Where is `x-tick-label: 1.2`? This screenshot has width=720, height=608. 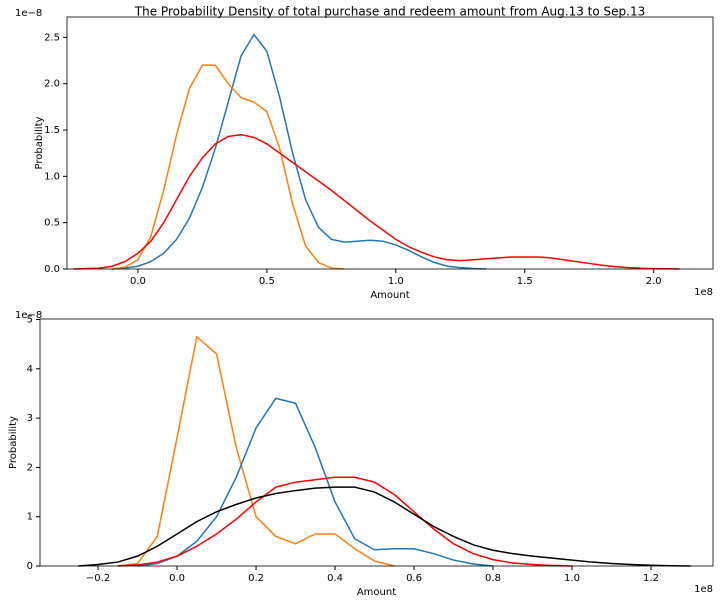 x-tick-label: 1.2 is located at coordinates (651, 578).